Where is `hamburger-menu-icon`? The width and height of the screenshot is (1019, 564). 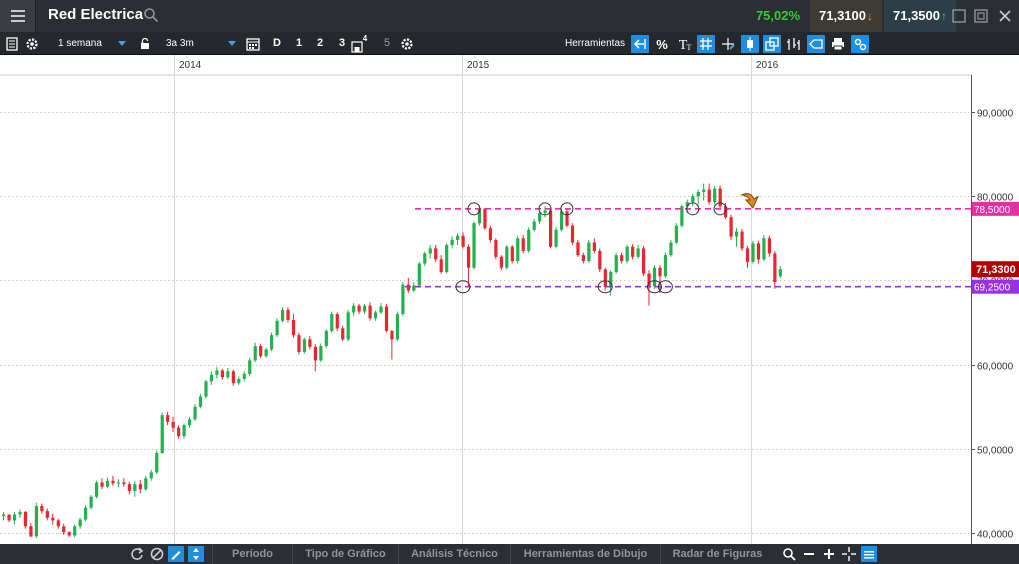 hamburger-menu-icon is located at coordinates (18, 16).